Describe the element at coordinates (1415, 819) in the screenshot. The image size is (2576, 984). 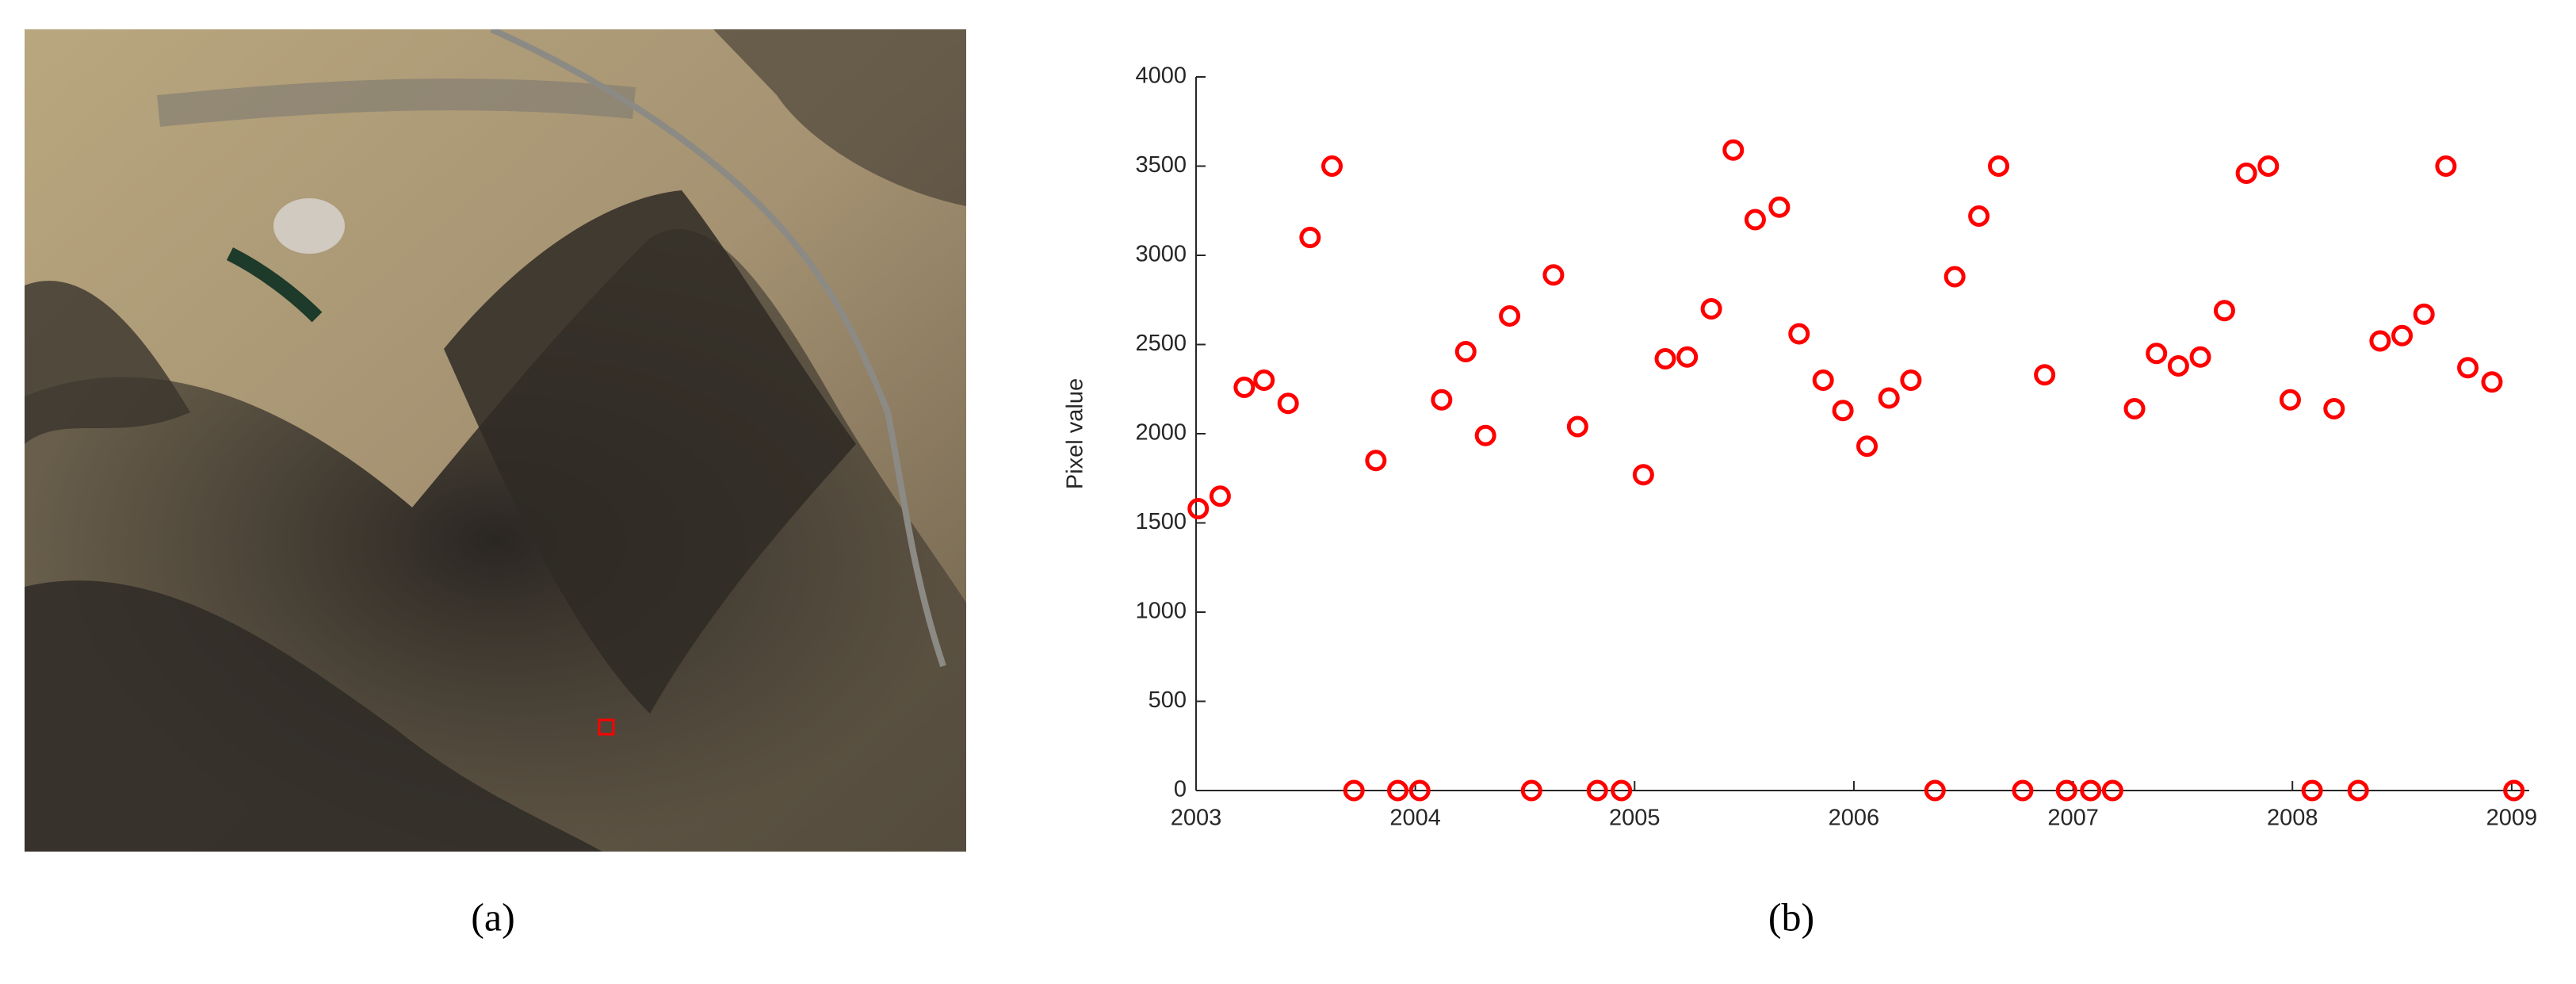
I see `x-tick-label: 2004` at that location.